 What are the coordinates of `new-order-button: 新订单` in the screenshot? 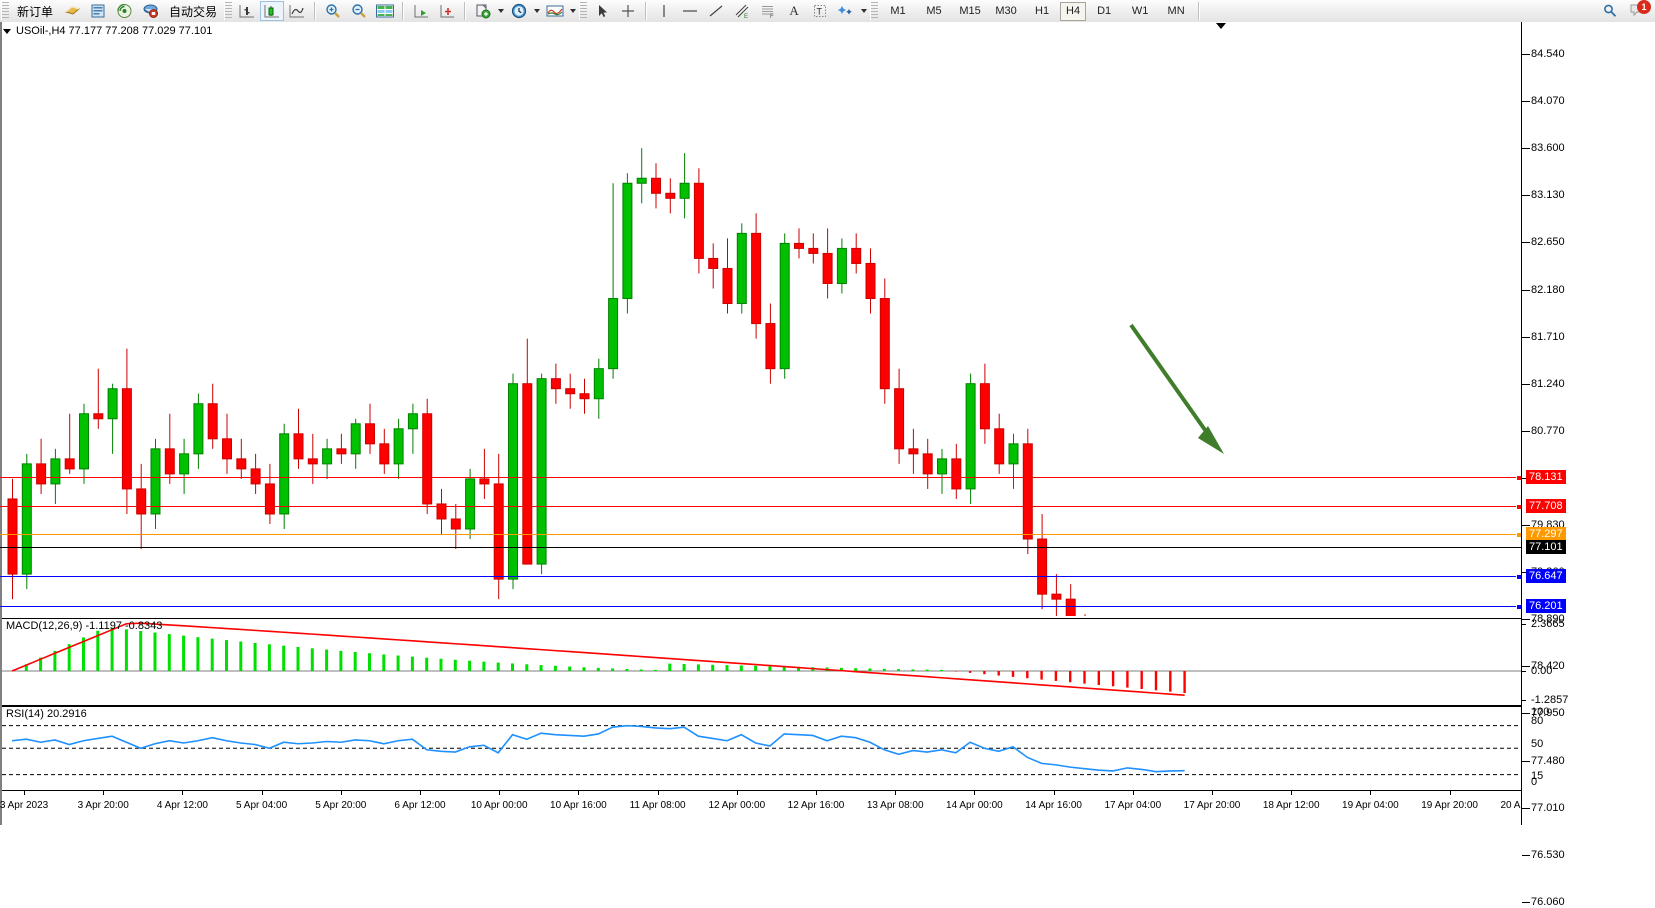 It's located at (35, 11).